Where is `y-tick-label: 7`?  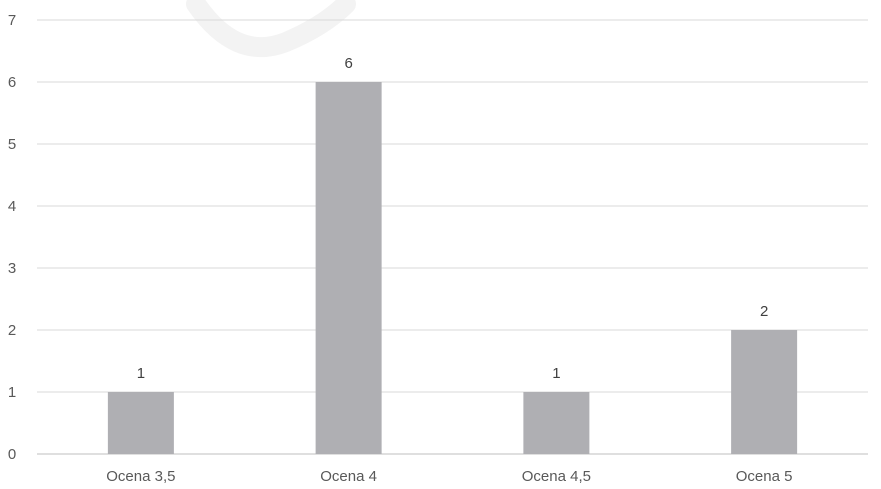
y-tick-label: 7 is located at coordinates (12, 20).